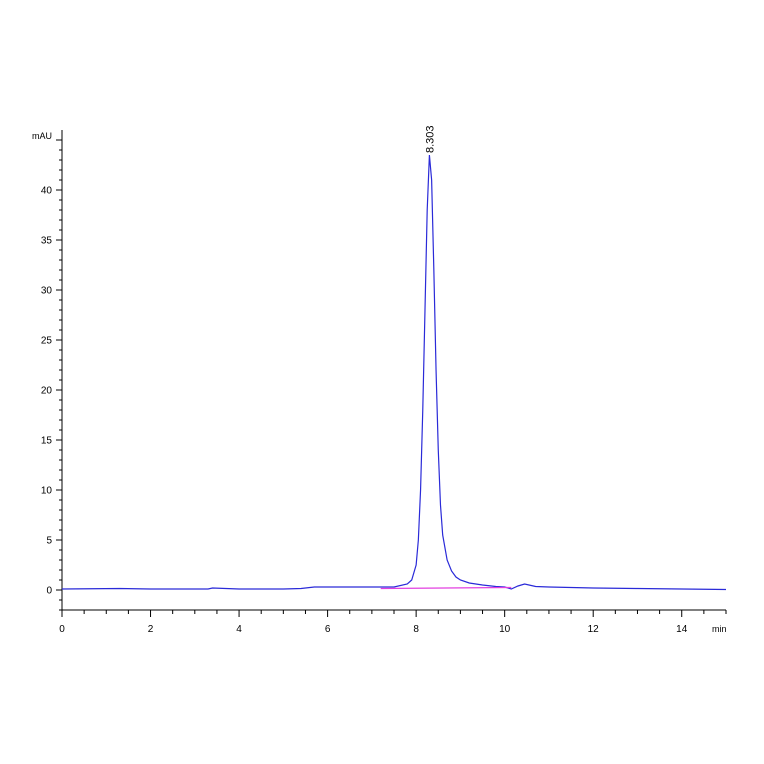 The width and height of the screenshot is (764, 764). Describe the element at coordinates (47, 191) in the screenshot. I see `y-tick-label: 40` at that location.